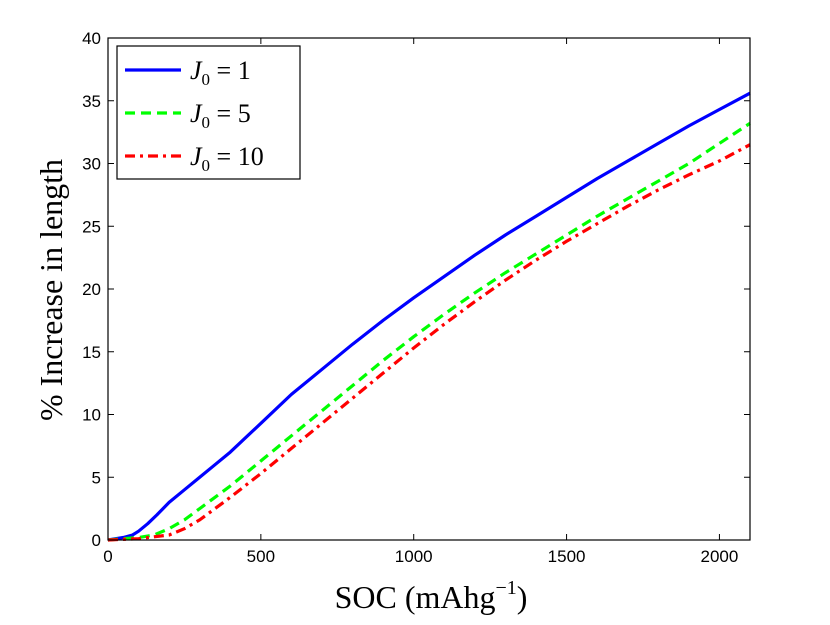 The image size is (830, 625). What do you see at coordinates (415, 597) in the screenshot?
I see `x-axis-label-base: SOC (mAhg` at bounding box center [415, 597].